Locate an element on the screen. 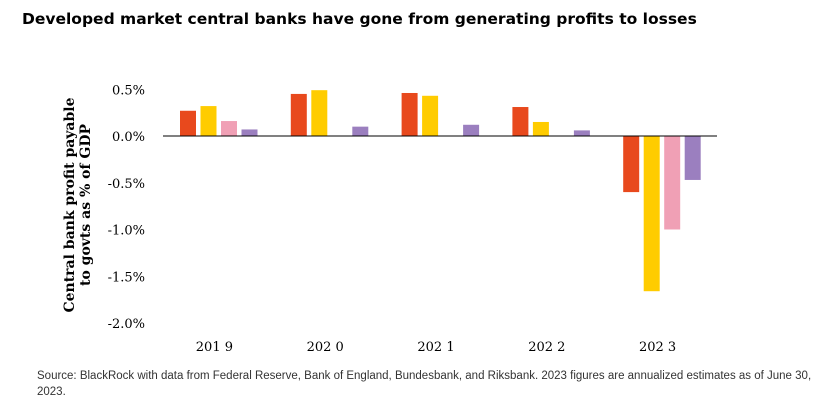 The image size is (838, 410). bar-series-4-2022 is located at coordinates (581, 133).